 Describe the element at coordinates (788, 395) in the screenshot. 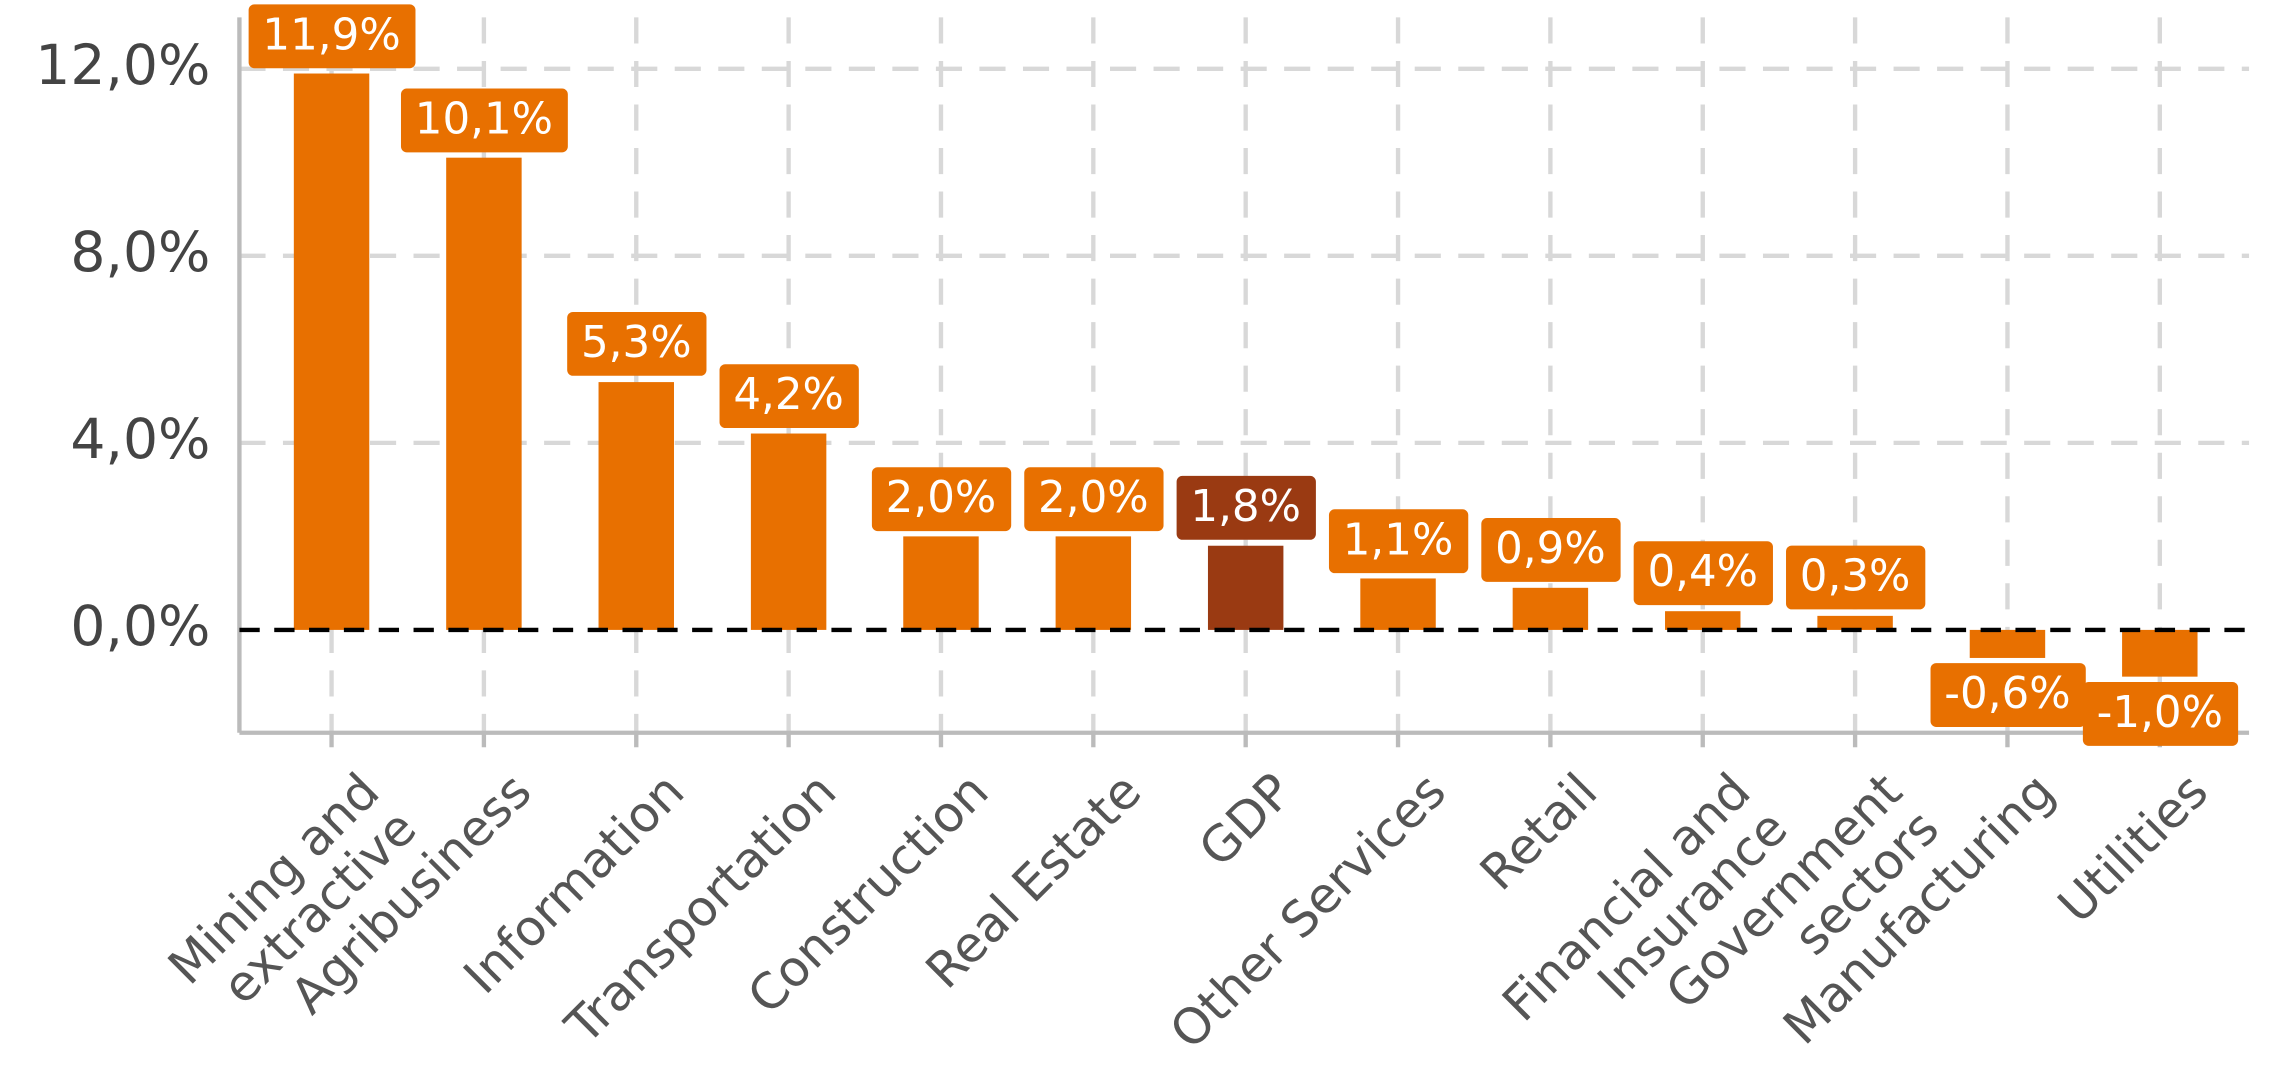

I see `value-label: 4,2%` at that location.